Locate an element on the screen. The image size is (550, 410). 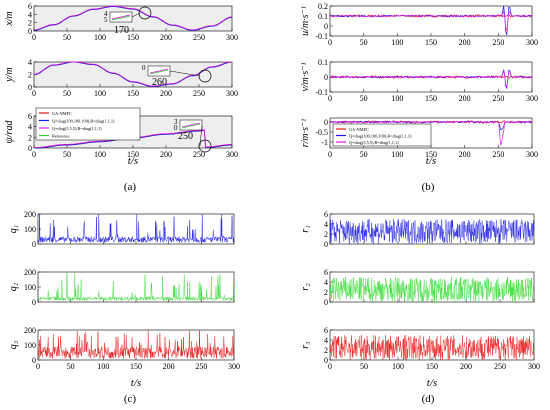
y-axis-label: r₂ is located at coordinates (305, 287).